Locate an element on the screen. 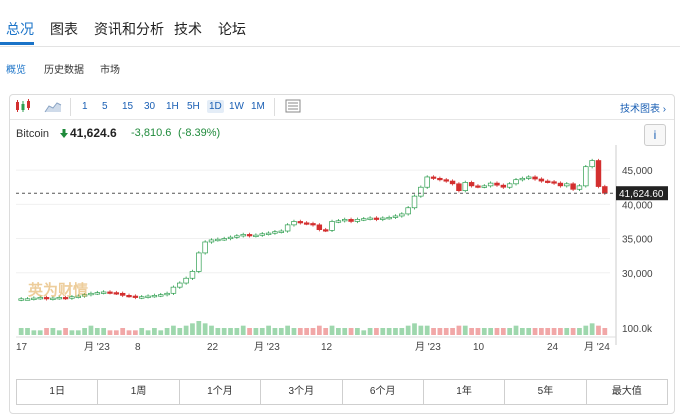 The image size is (680, 418). subtab-history: 历史数据 is located at coordinates (64, 70).